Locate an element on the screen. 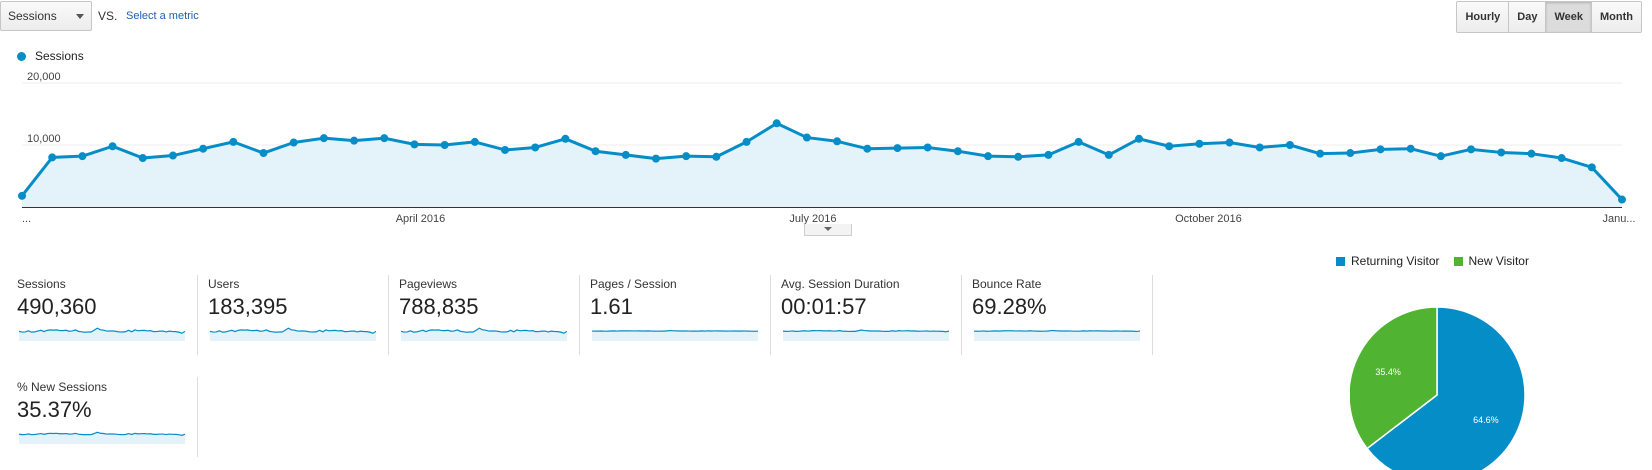  metric-new-sessions: % New Sessions 35.37% is located at coordinates (107, 419).